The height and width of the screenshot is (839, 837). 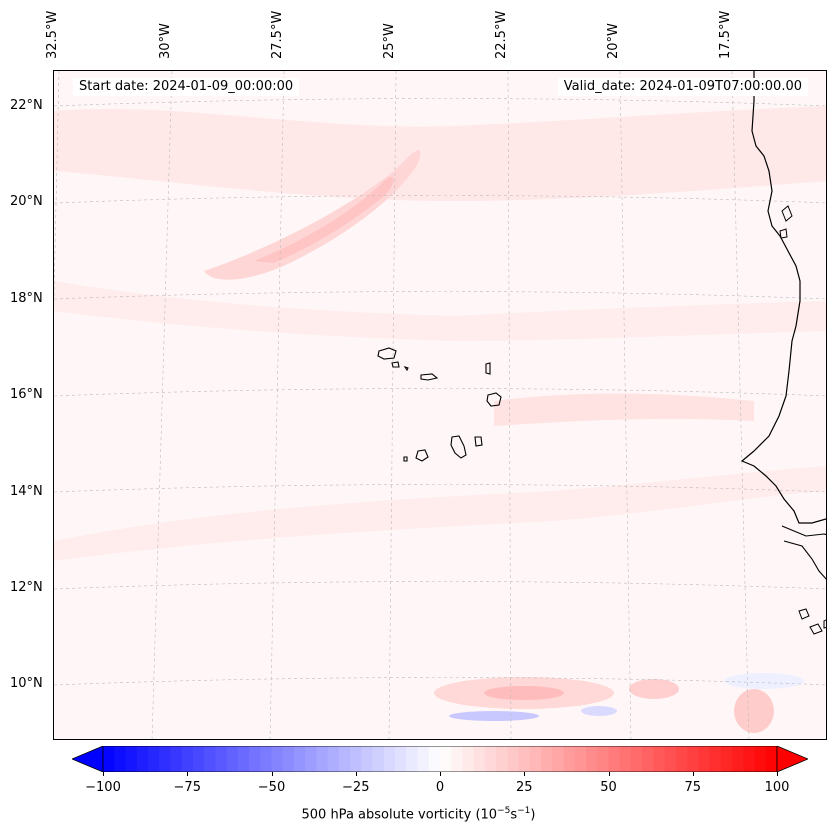 What do you see at coordinates (608, 787) in the screenshot?
I see `colorbar-tick-label: 50` at bounding box center [608, 787].